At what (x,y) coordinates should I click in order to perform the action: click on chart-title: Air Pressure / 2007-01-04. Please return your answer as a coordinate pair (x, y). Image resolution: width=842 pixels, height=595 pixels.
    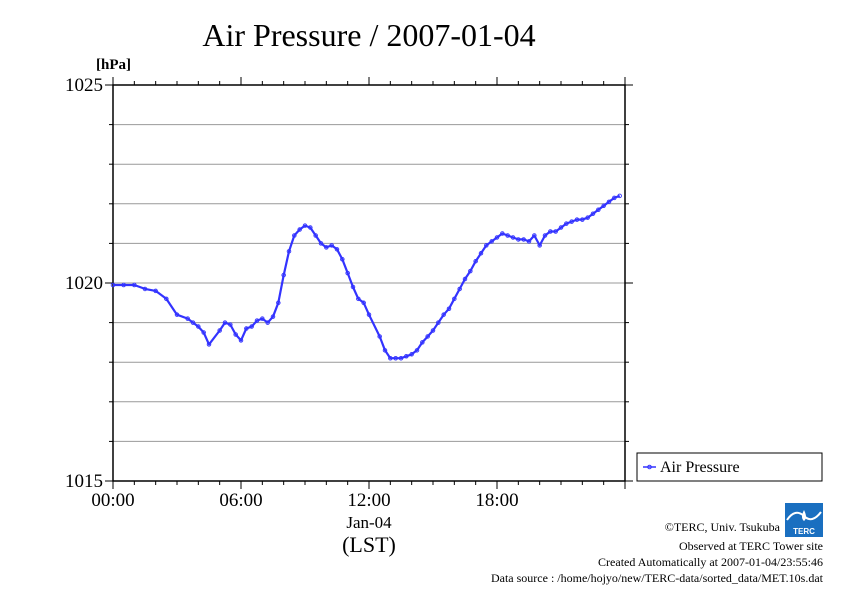
    Looking at the image, I should click on (368, 35).